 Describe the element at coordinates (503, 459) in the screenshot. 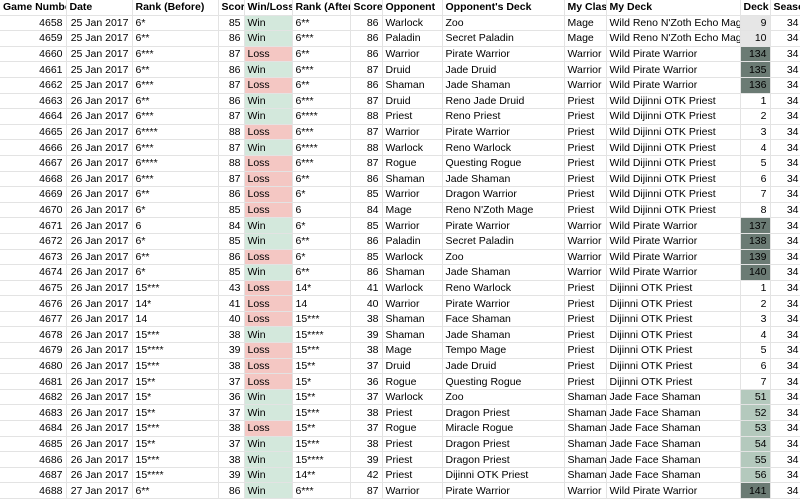

I see `table-cell: Dragon Priest` at that location.